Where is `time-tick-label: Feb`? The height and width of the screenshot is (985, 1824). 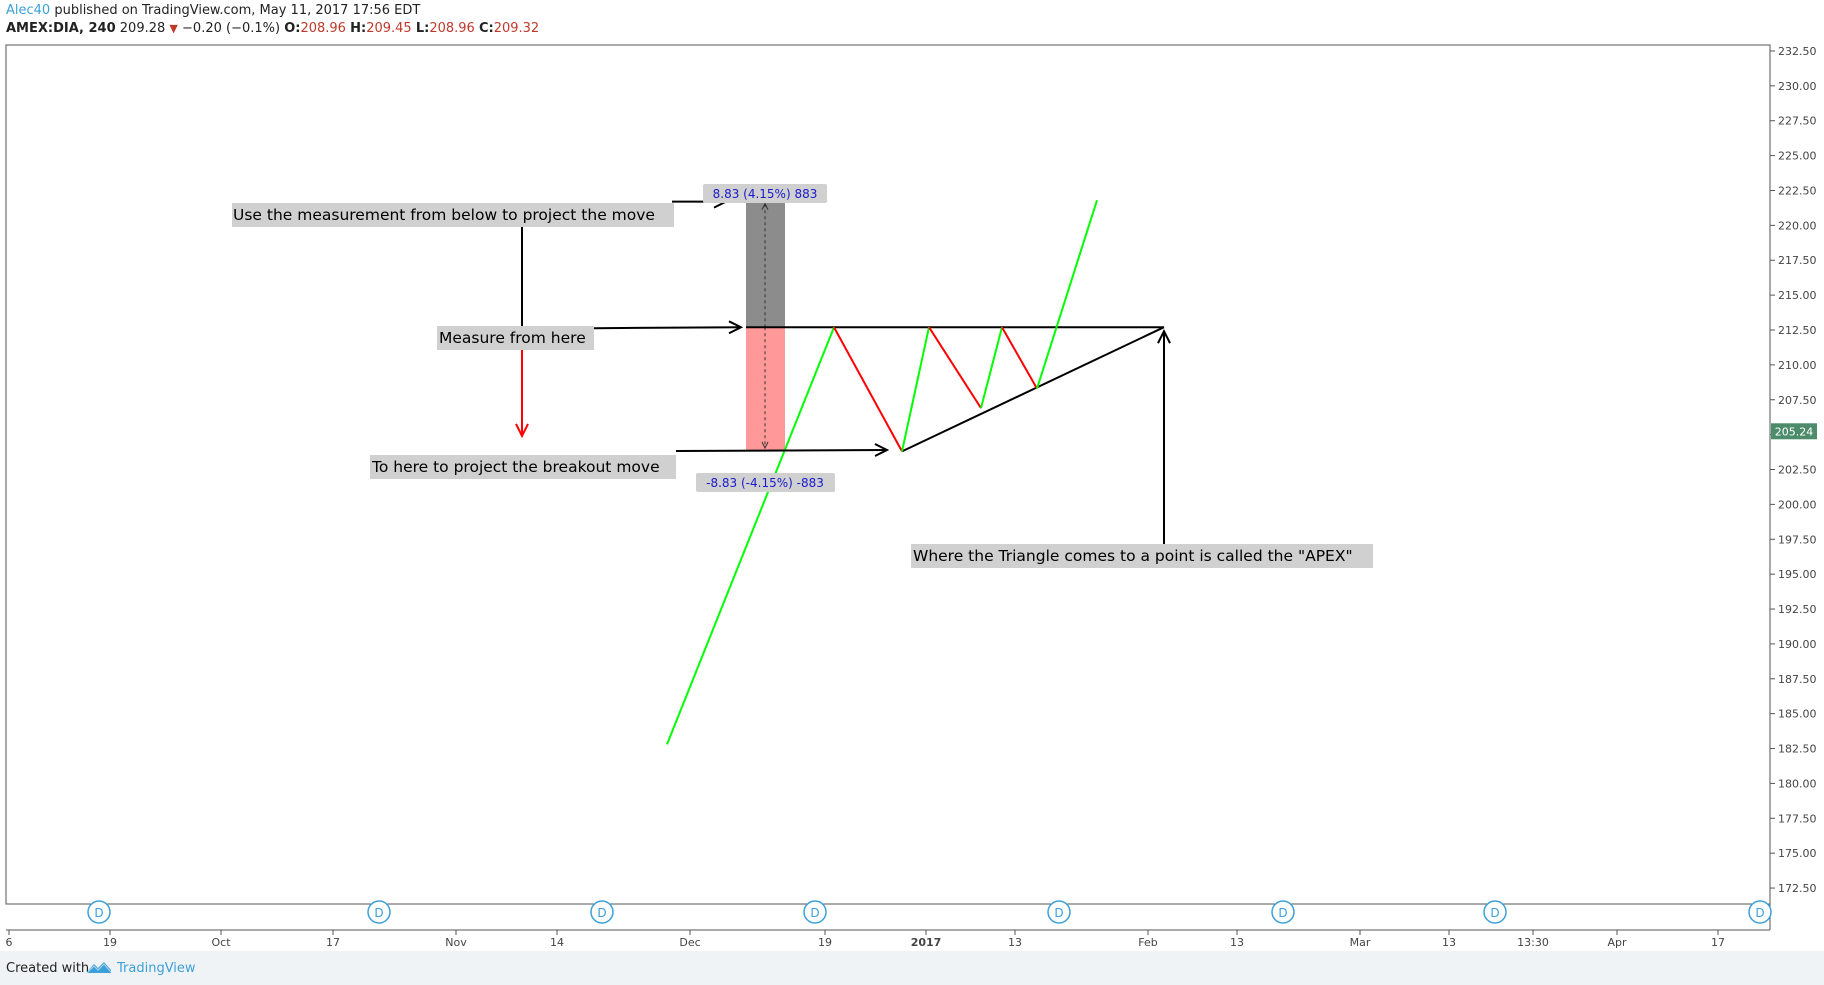 time-tick-label: Feb is located at coordinates (1147, 942).